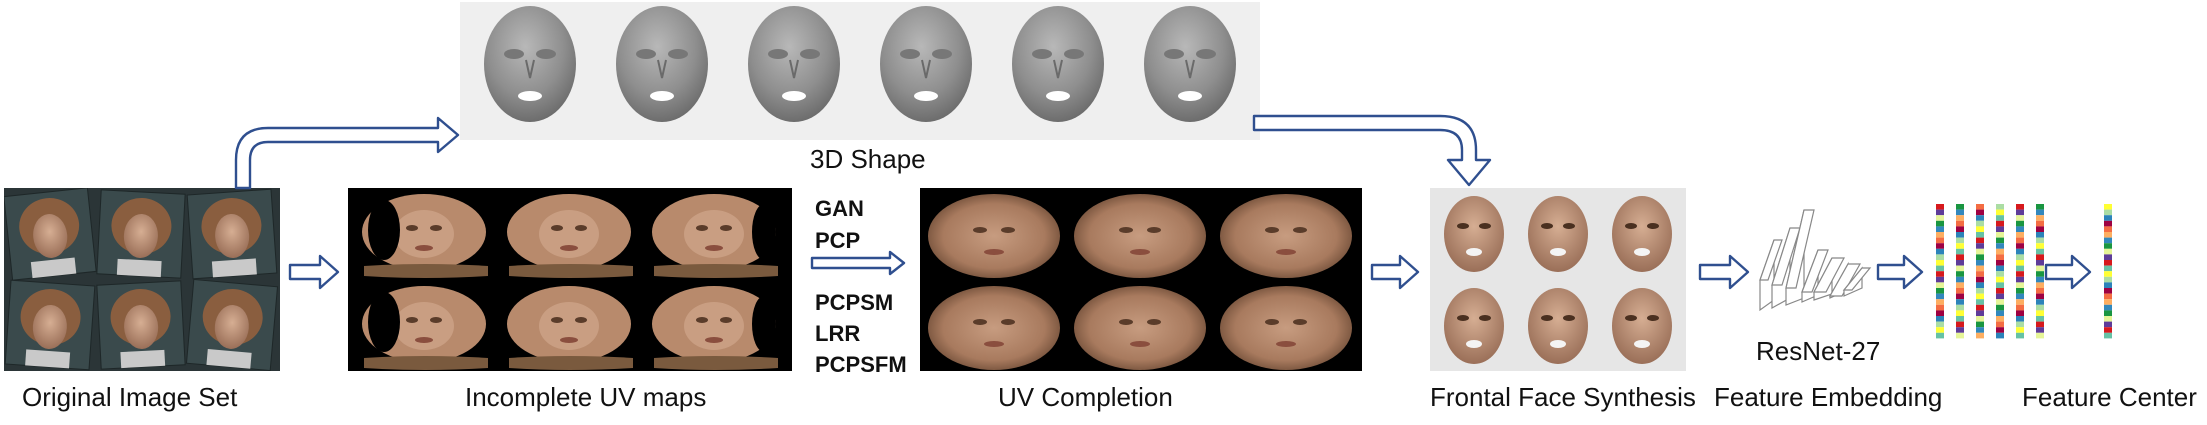 This screenshot has height=425, width=2207. What do you see at coordinates (347, 153) in the screenshot?
I see `arrow-to-3d-shape` at bounding box center [347, 153].